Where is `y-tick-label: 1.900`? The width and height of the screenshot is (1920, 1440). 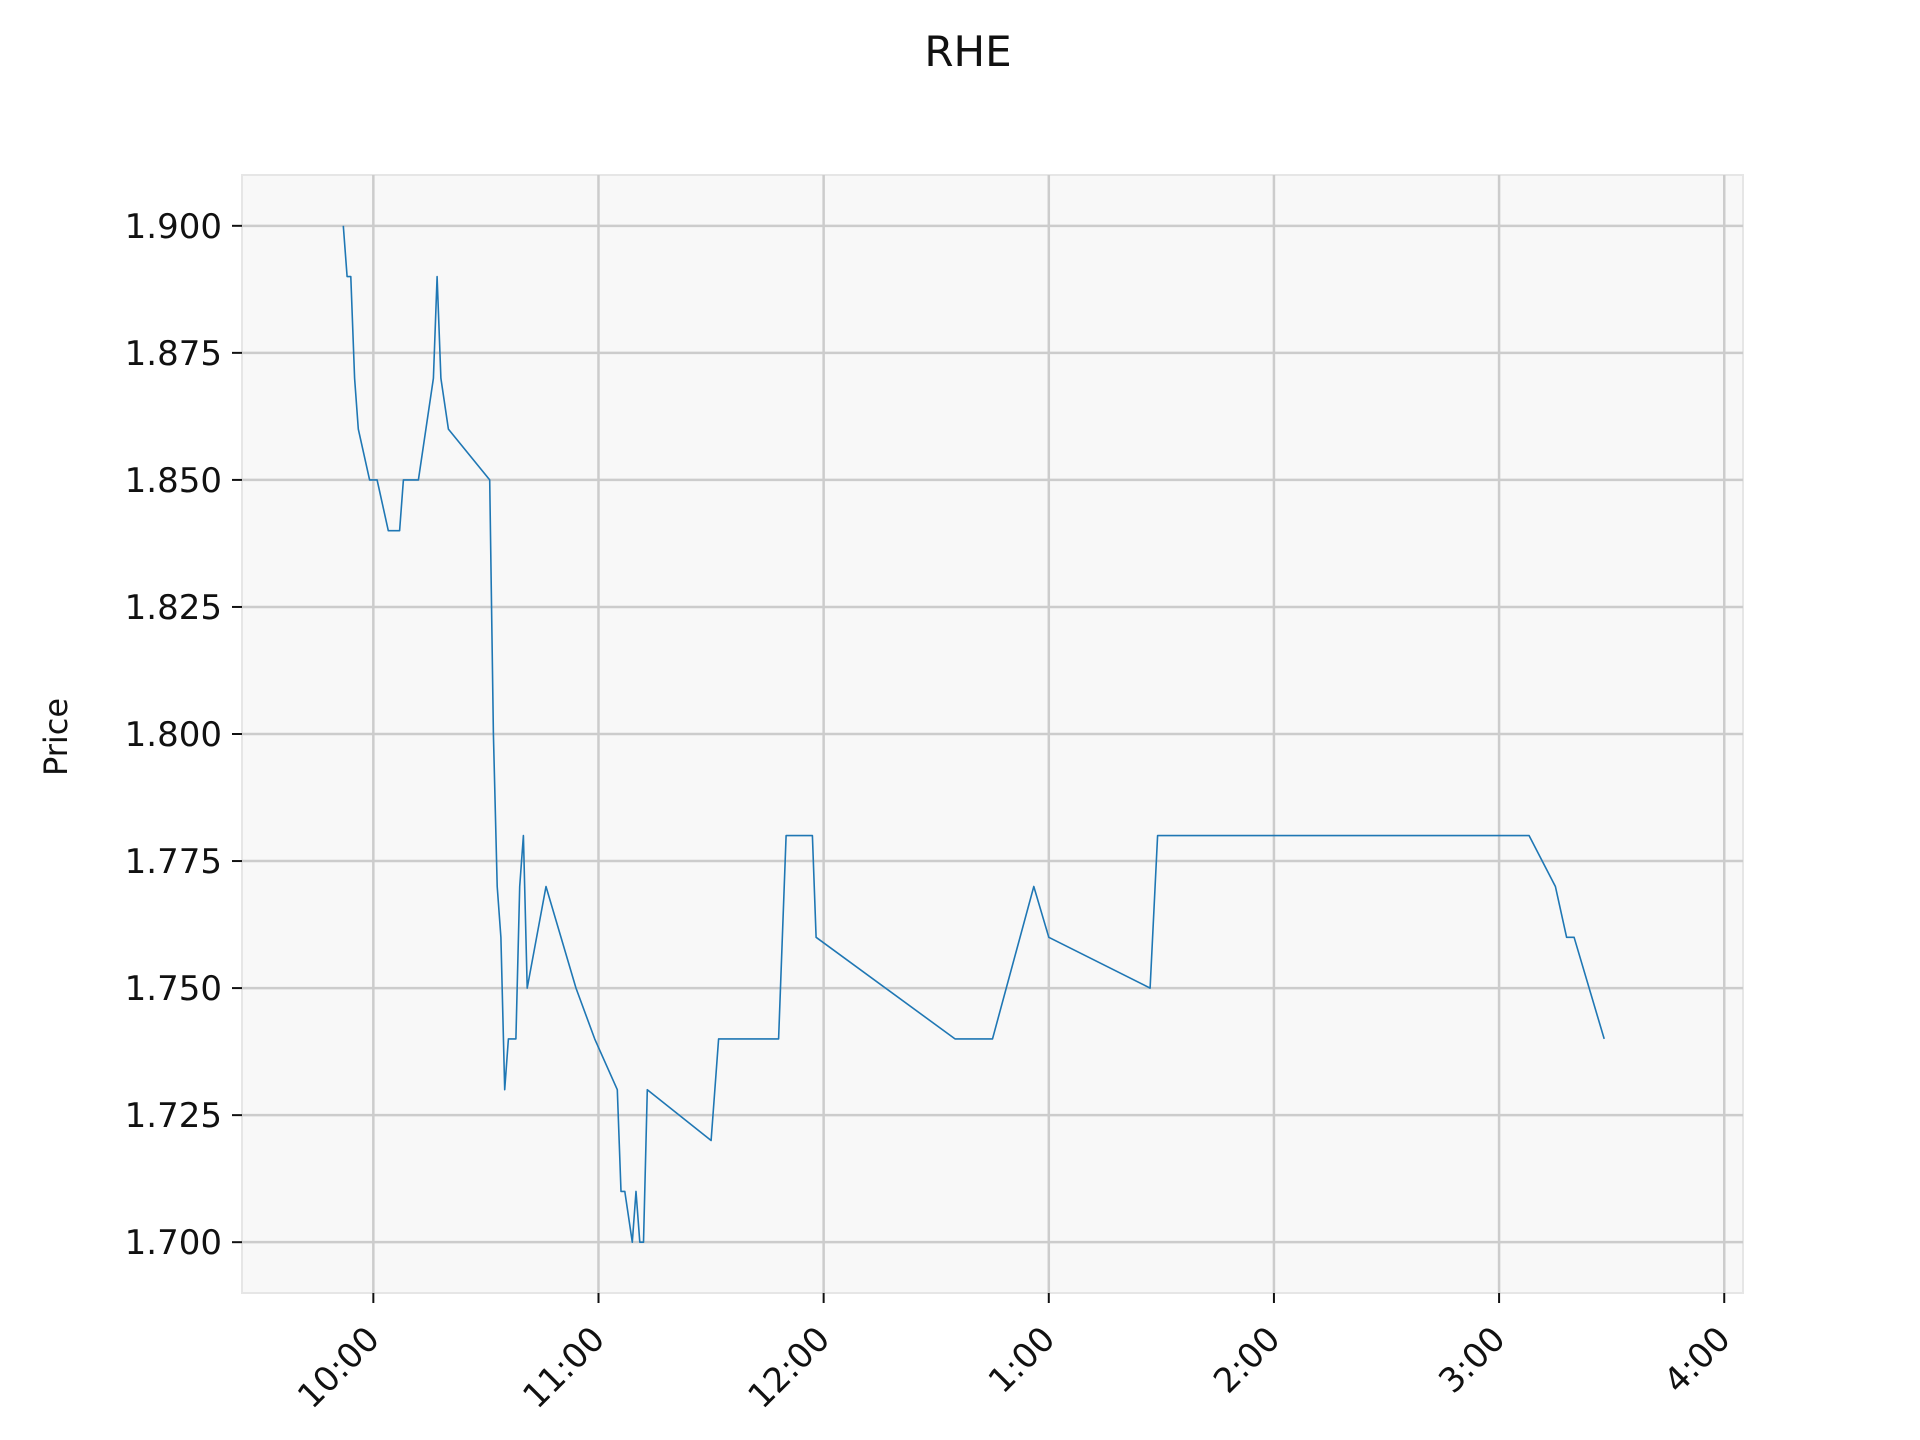
y-tick-label: 1.900 is located at coordinates (173, 227).